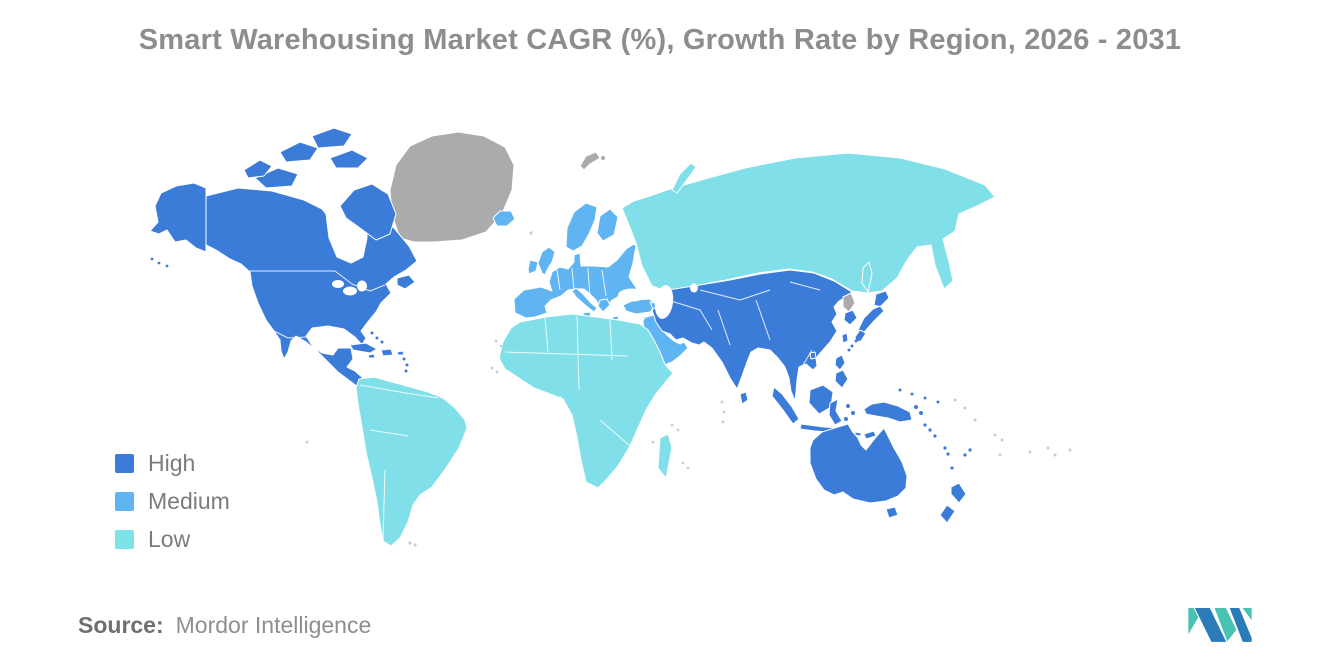  Describe the element at coordinates (1240, 624) in the screenshot. I see `logo-shape-blue-right-band` at that location.